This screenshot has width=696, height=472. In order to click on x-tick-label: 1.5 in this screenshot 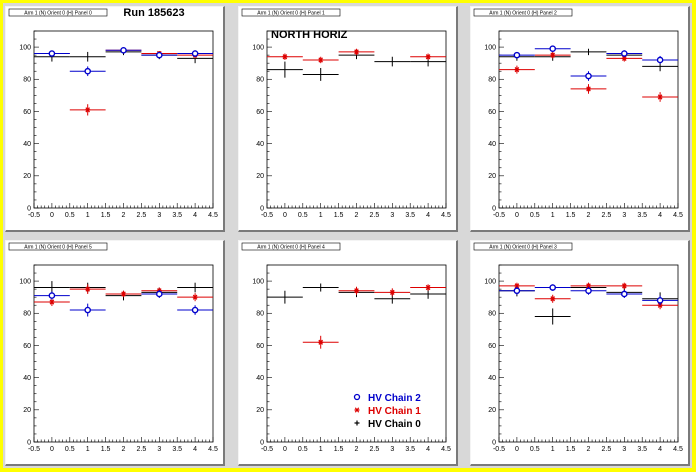, I will do `click(339, 215)`.